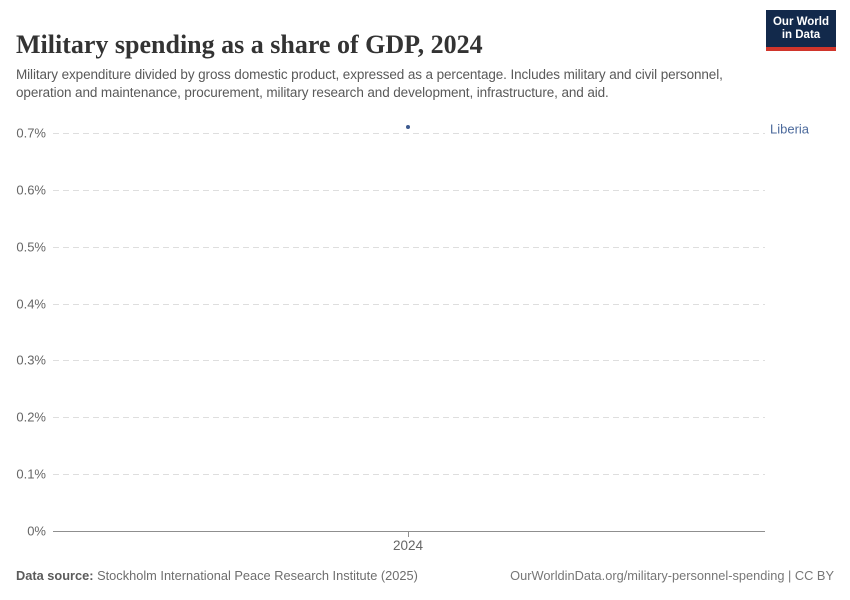 The width and height of the screenshot is (850, 600). What do you see at coordinates (31, 474) in the screenshot?
I see `y-axis-tick-label: 0.1%` at bounding box center [31, 474].